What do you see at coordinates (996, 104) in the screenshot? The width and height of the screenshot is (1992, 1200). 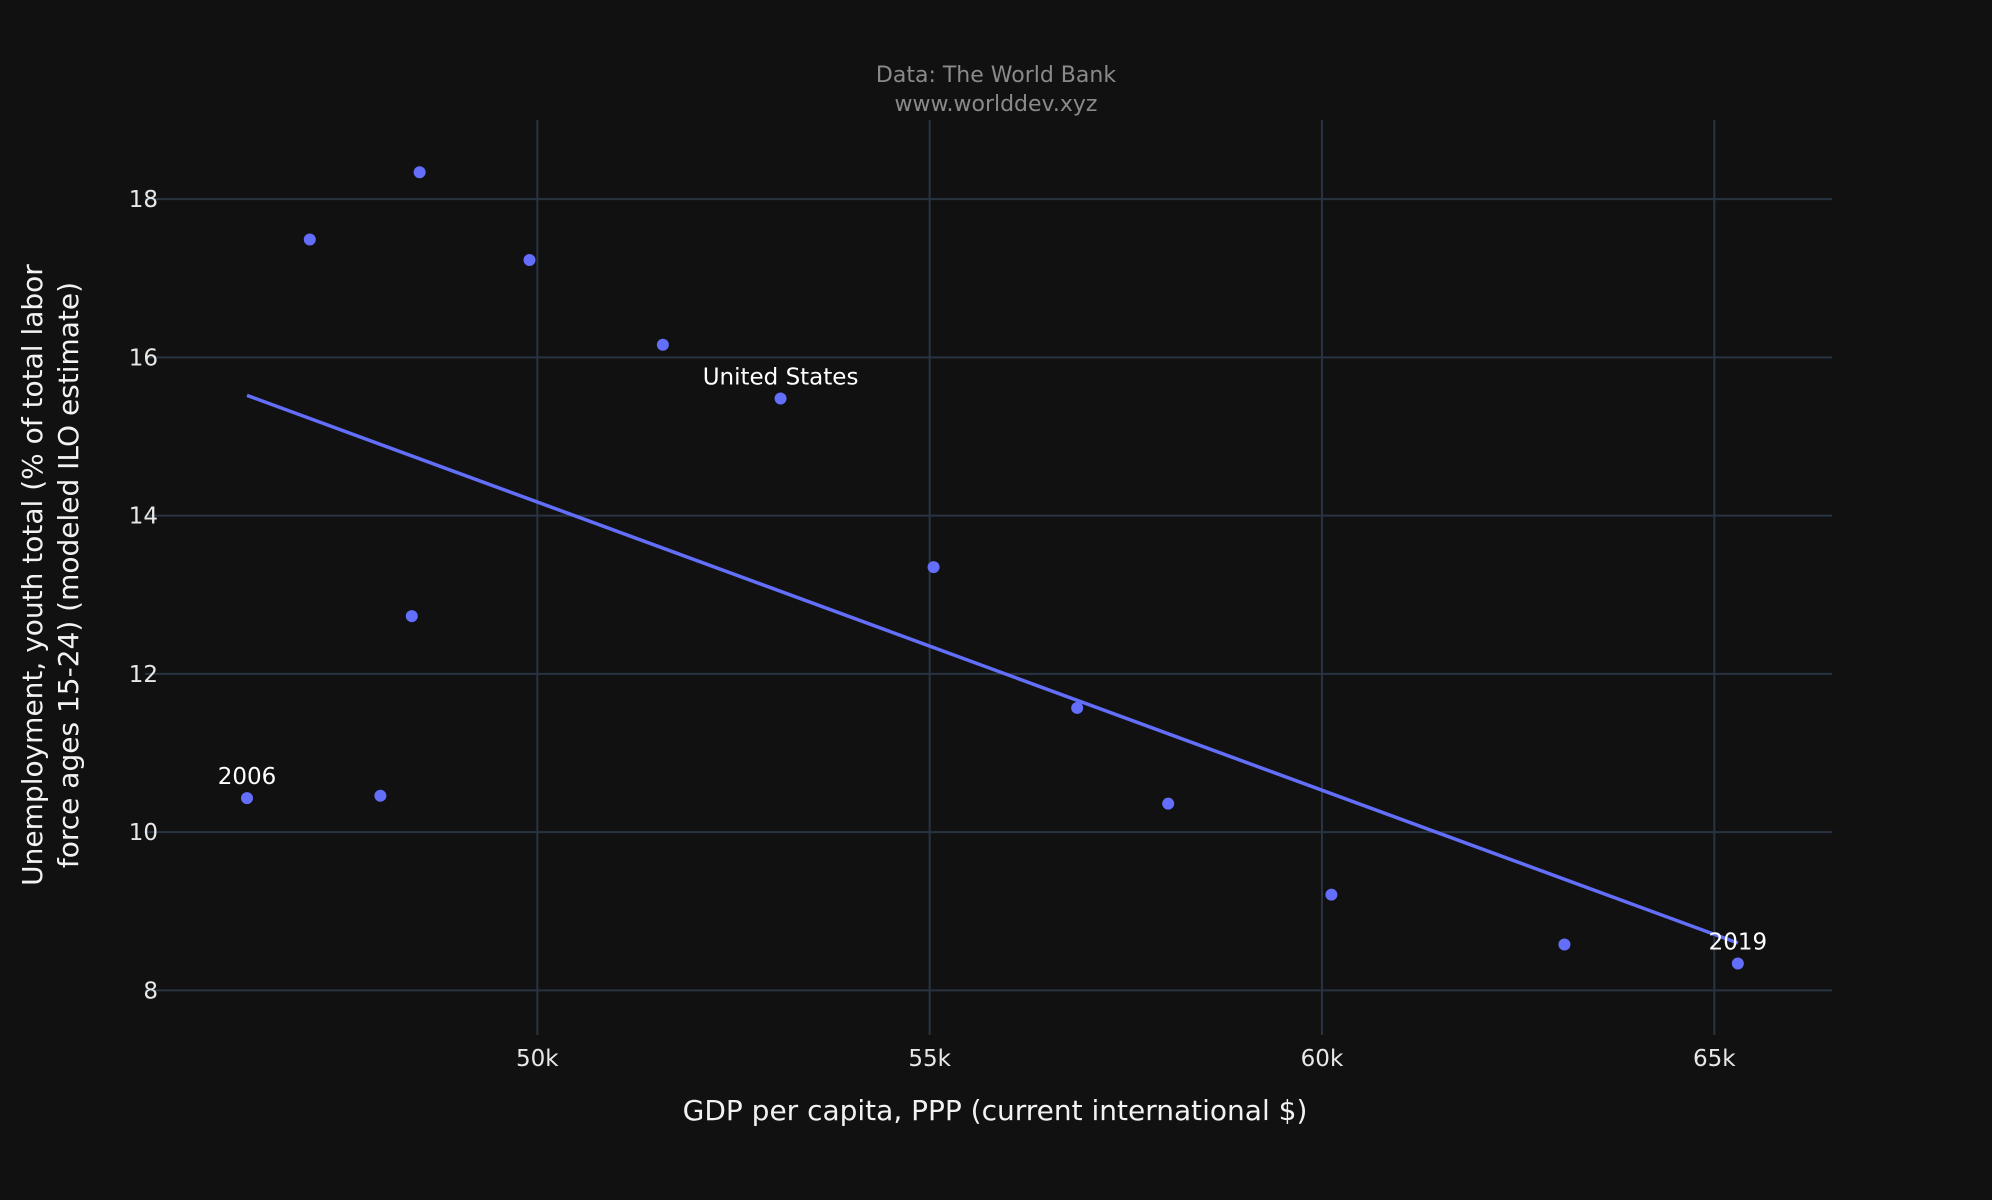 I see `chart-title-line-2: www.worlddev.xyz` at bounding box center [996, 104].